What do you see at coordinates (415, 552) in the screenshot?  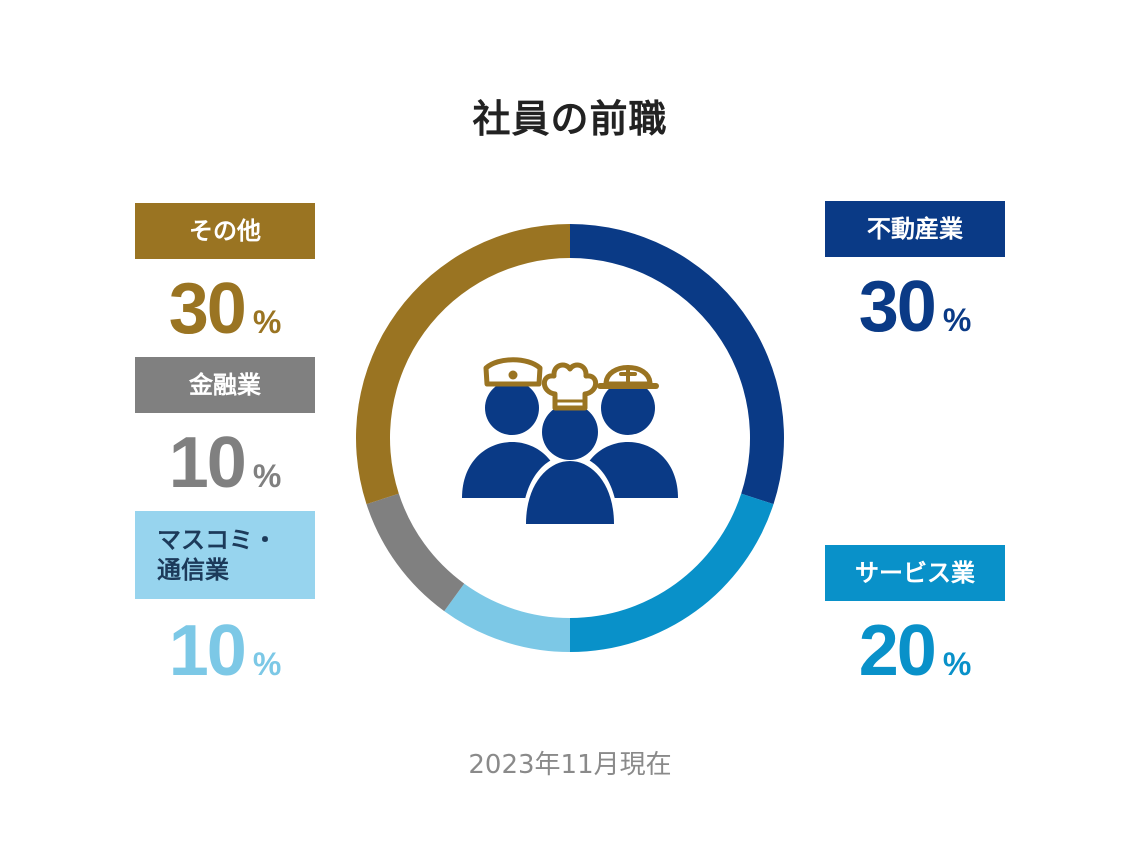 I see `donut-segment-finance` at bounding box center [415, 552].